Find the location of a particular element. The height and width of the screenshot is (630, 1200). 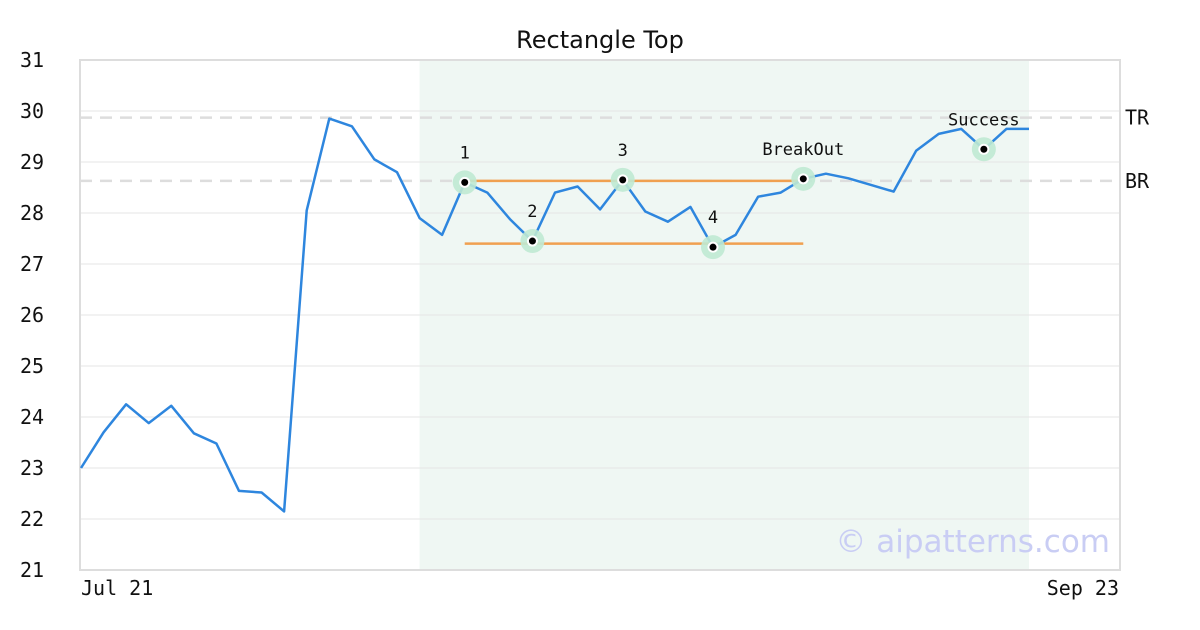

point-label-breakout: BreakOut is located at coordinates (803, 150).